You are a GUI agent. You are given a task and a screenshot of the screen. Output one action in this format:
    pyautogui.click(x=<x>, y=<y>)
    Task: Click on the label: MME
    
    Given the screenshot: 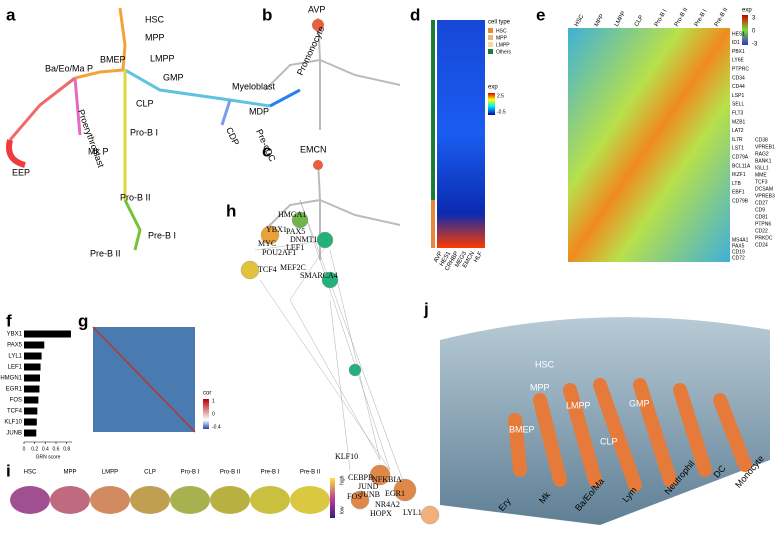 What is the action you would take?
    pyautogui.click(x=761, y=175)
    